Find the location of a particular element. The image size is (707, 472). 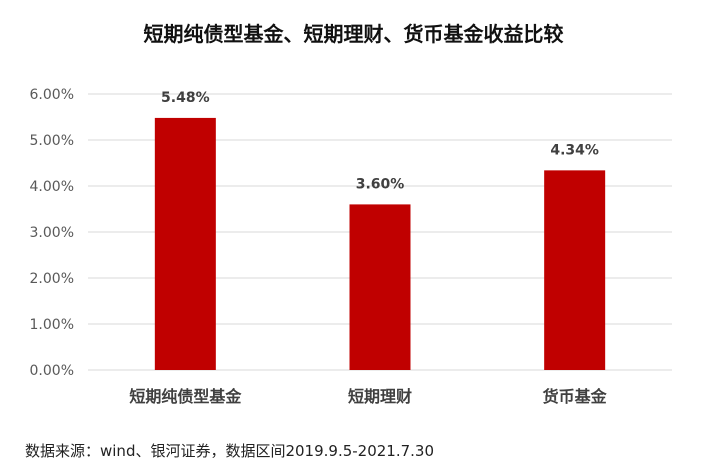

y-tick-label: 3.00% is located at coordinates (52, 233).